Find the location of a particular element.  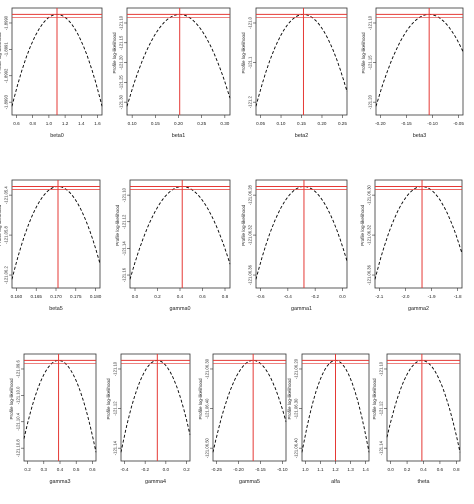

x-tick-label: 1.2 is located at coordinates (335, 469).